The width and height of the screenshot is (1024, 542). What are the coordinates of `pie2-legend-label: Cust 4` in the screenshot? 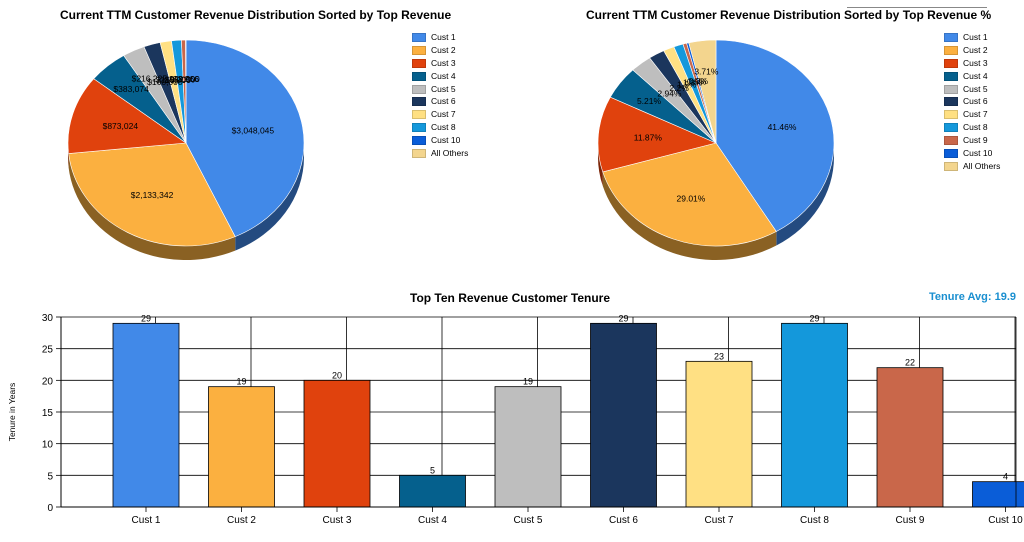 It's located at (975, 75).